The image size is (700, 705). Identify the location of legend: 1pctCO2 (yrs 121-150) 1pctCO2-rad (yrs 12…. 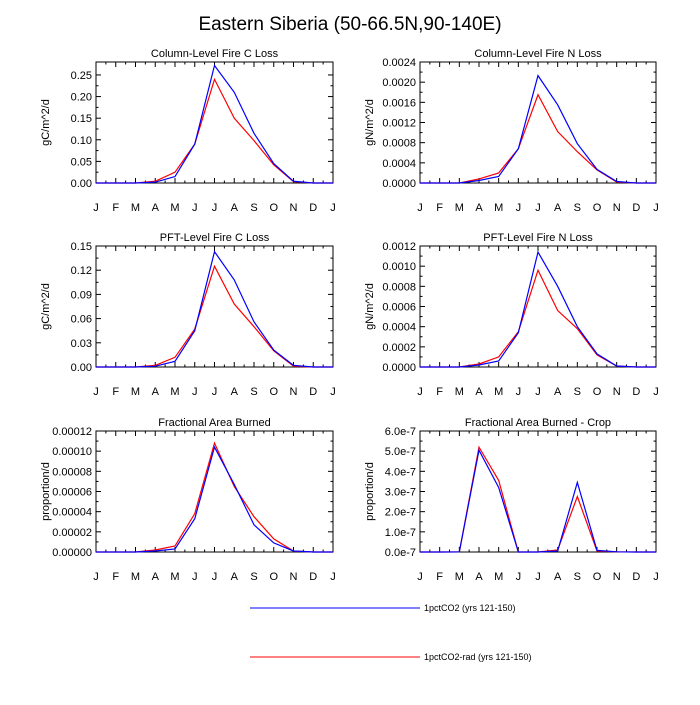
(391, 632).